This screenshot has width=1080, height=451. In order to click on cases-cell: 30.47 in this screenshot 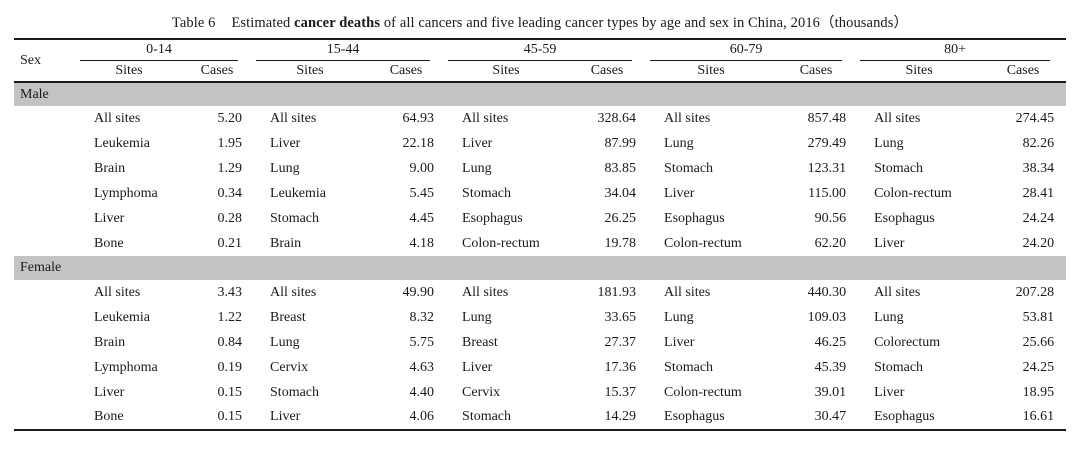, I will do `click(830, 416)`.